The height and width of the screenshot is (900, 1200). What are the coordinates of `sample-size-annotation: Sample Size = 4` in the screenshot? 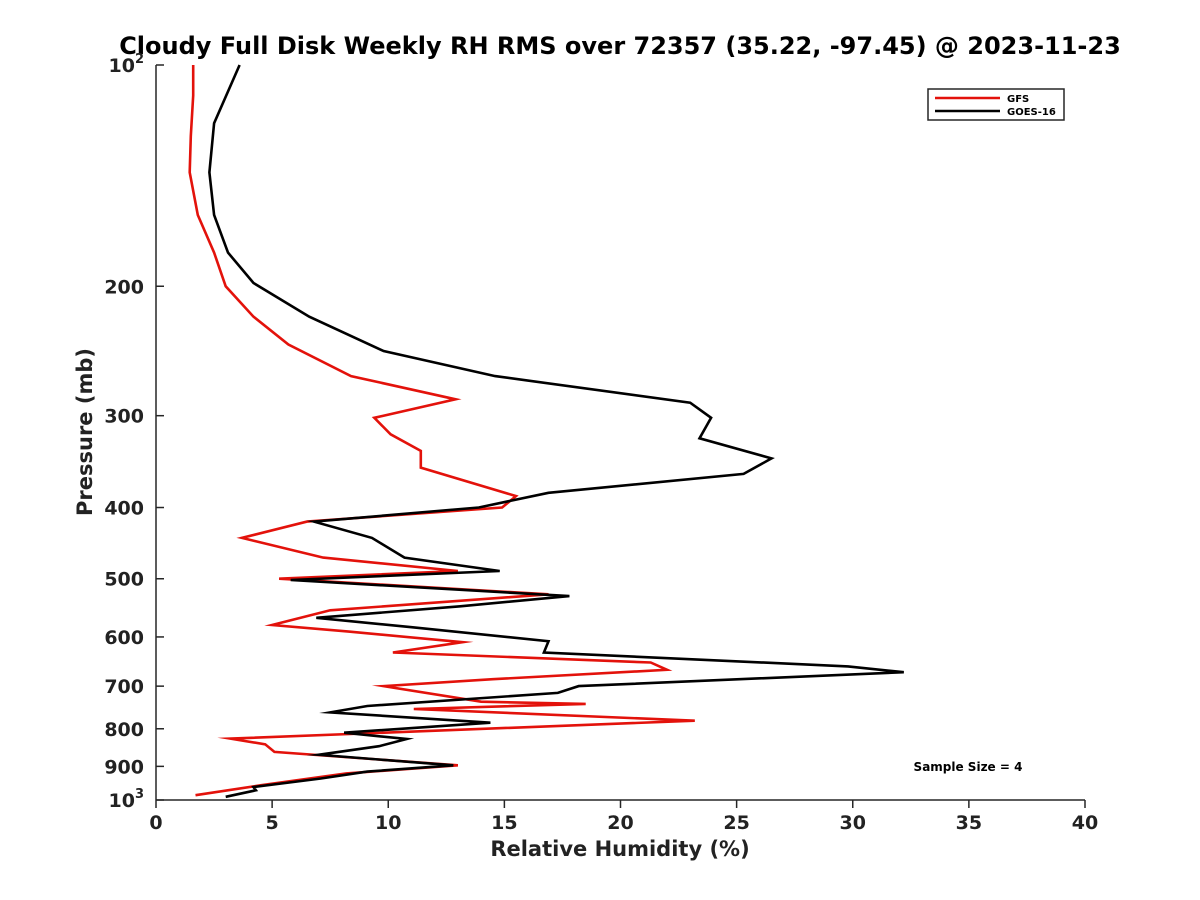 It's located at (968, 767).